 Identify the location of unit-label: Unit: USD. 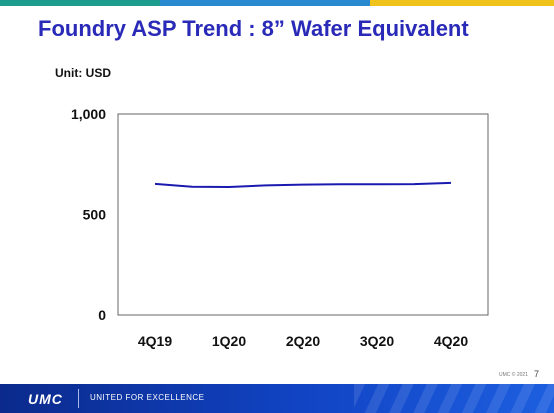
(83, 73).